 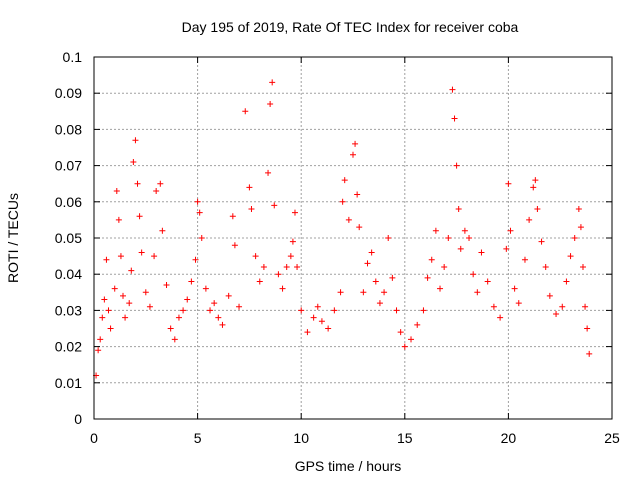 What do you see at coordinates (94, 438) in the screenshot?
I see `x-tick-label: 0` at bounding box center [94, 438].